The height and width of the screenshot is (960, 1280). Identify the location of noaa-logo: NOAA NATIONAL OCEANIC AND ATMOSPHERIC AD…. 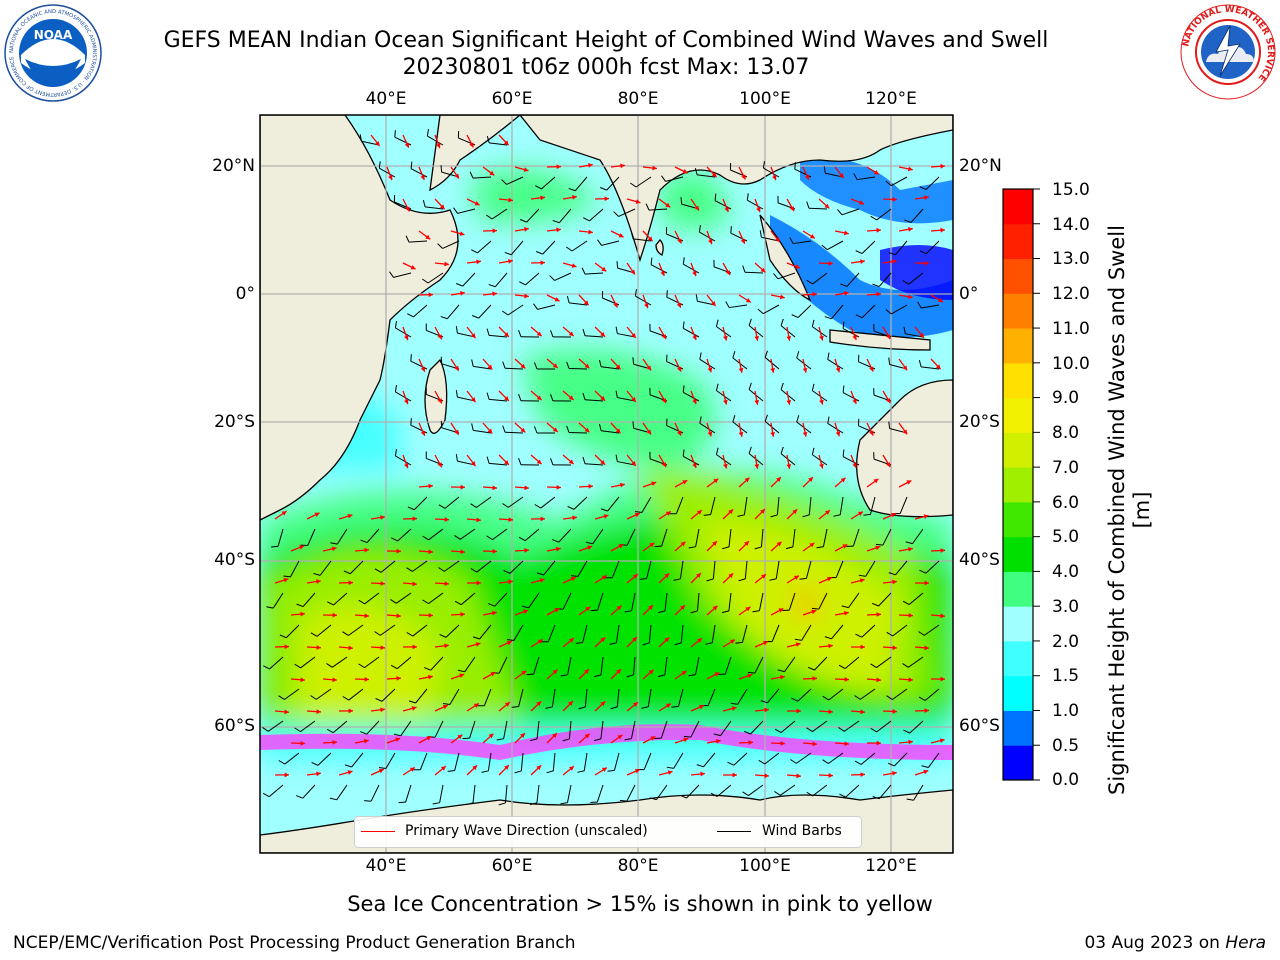
(53, 53).